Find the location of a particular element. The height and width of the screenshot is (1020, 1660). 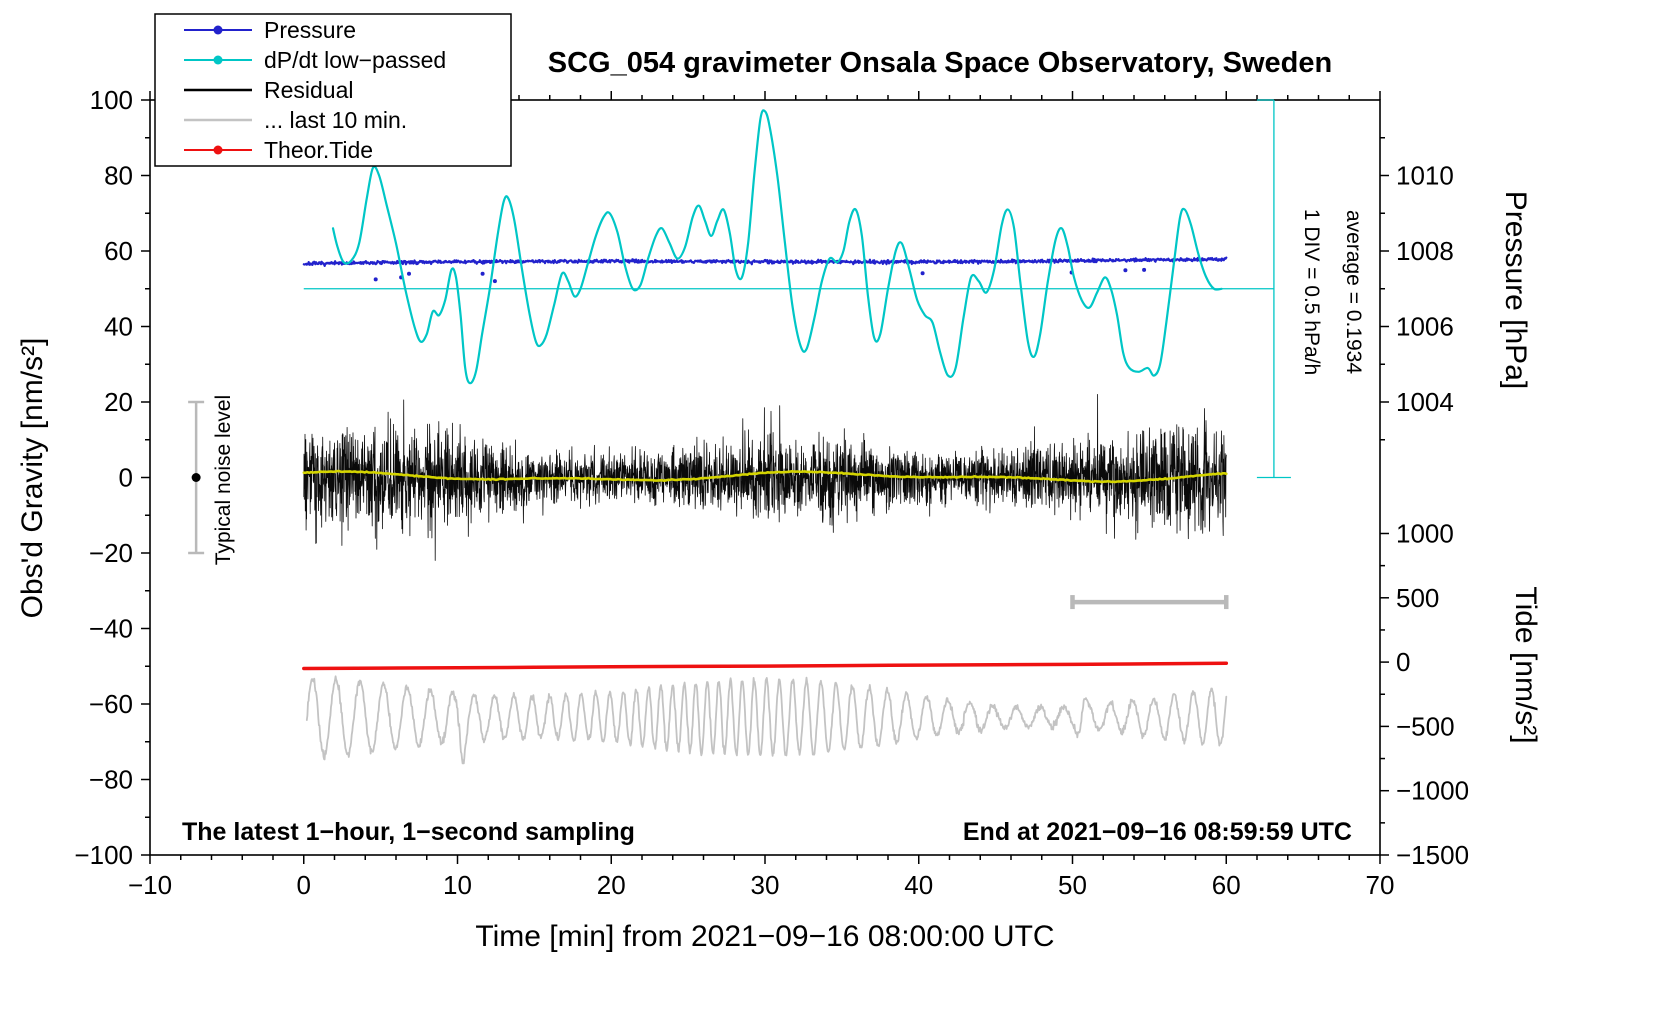

noise-level-label: Typical noise level is located at coordinates (223, 480).